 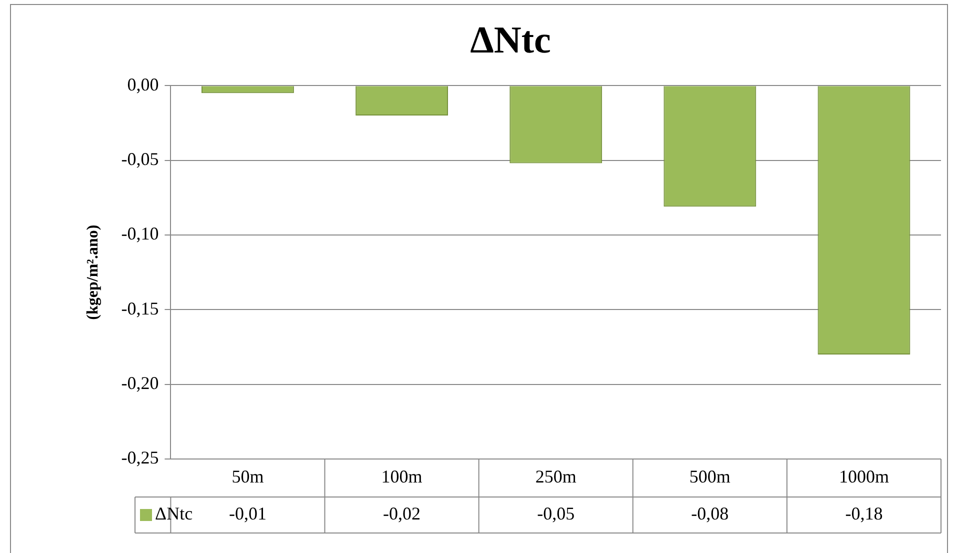 I want to click on data-label: -0,01, so click(x=247, y=514).